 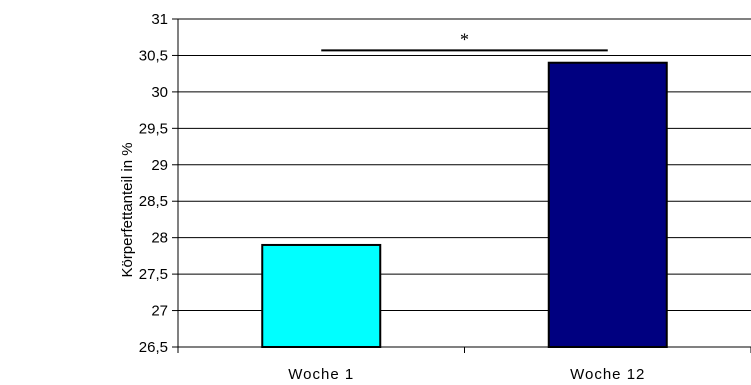 What do you see at coordinates (153, 274) in the screenshot?
I see `y-tick-label: 27,5` at bounding box center [153, 274].